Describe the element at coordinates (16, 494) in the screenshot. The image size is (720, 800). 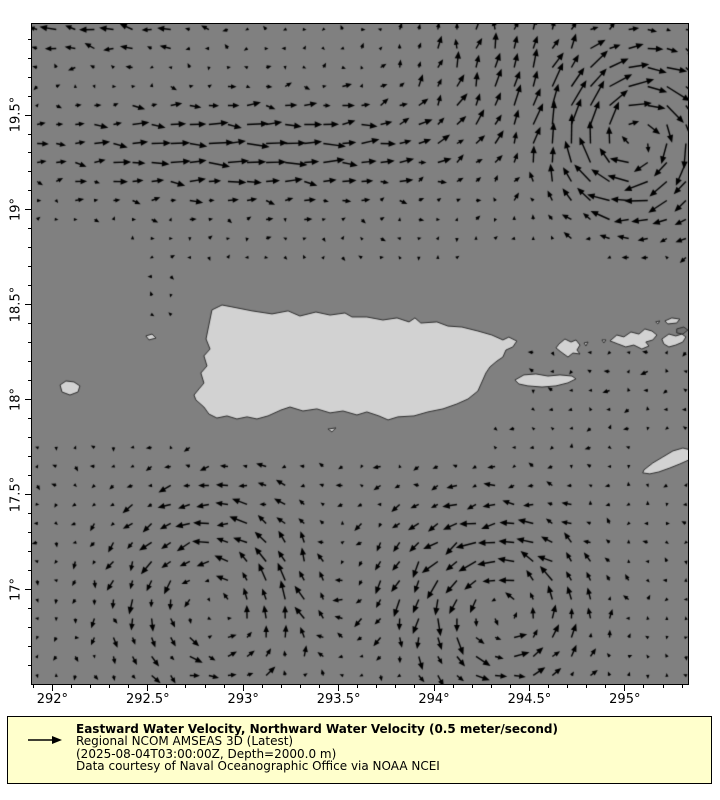
I see `y-tick-label: 17.5°` at that location.